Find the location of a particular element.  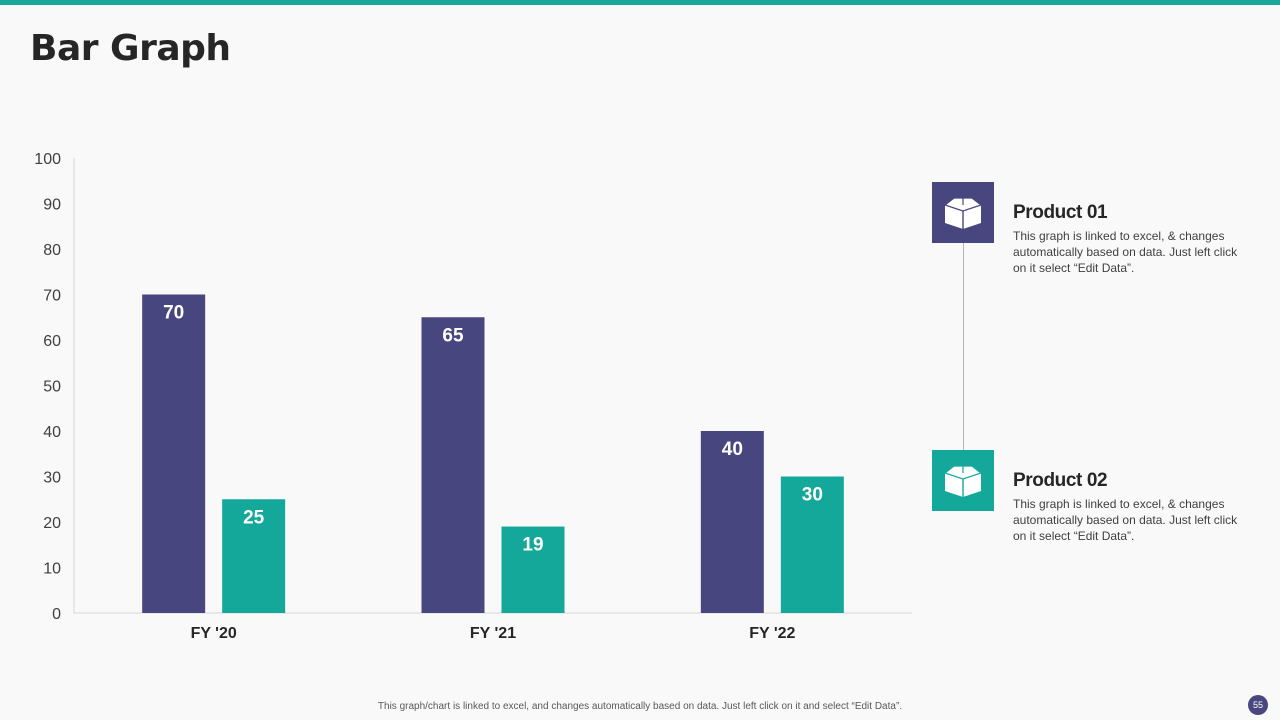

data-label: 65 is located at coordinates (453, 335).